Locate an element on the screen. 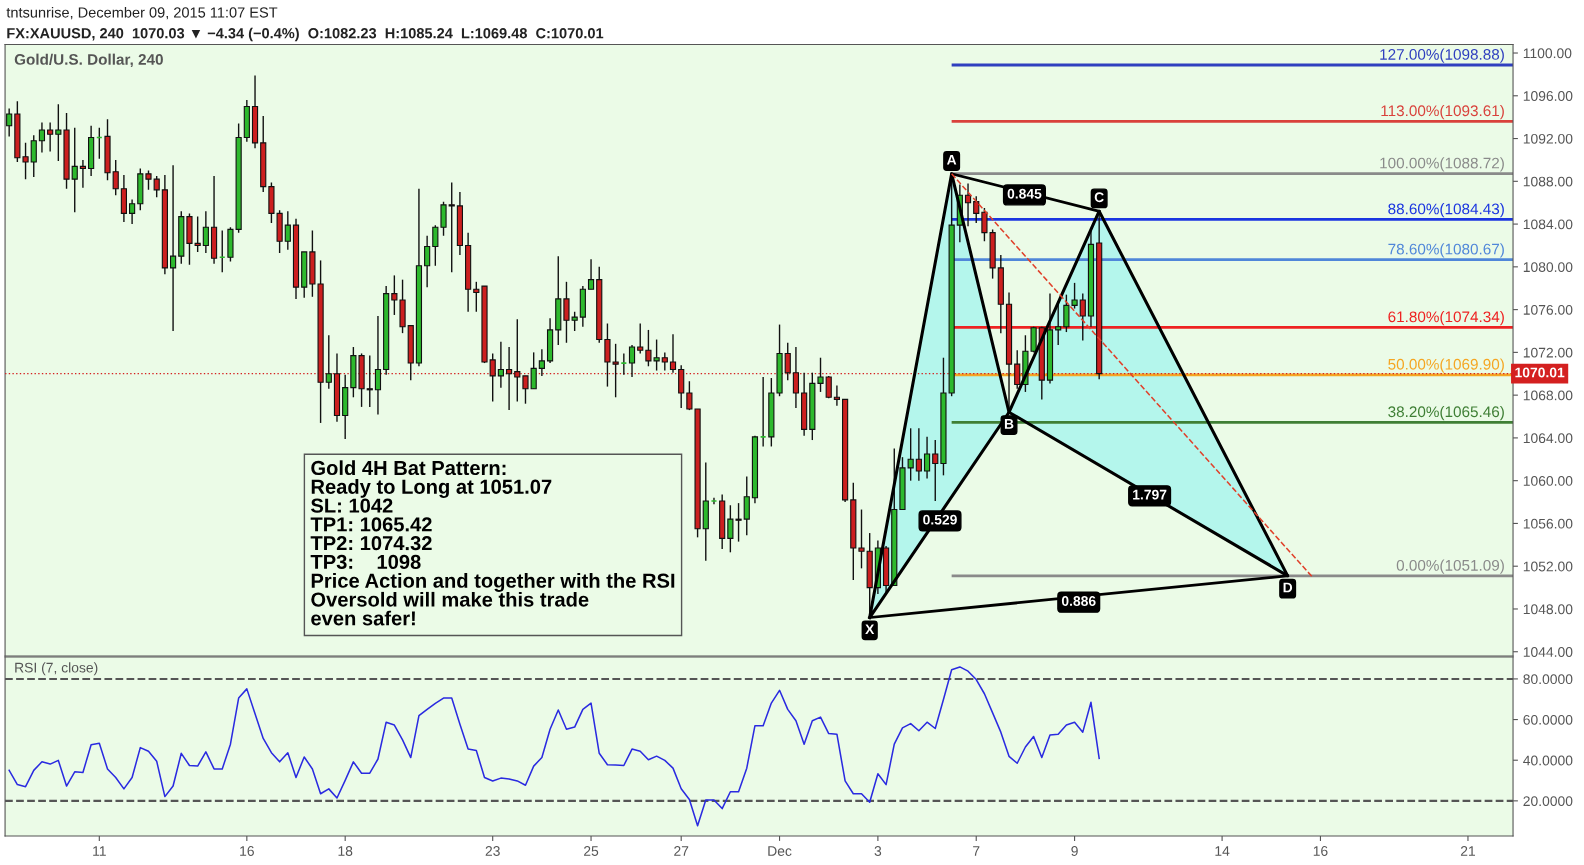  x-tick-label: 21 is located at coordinates (1468, 851).